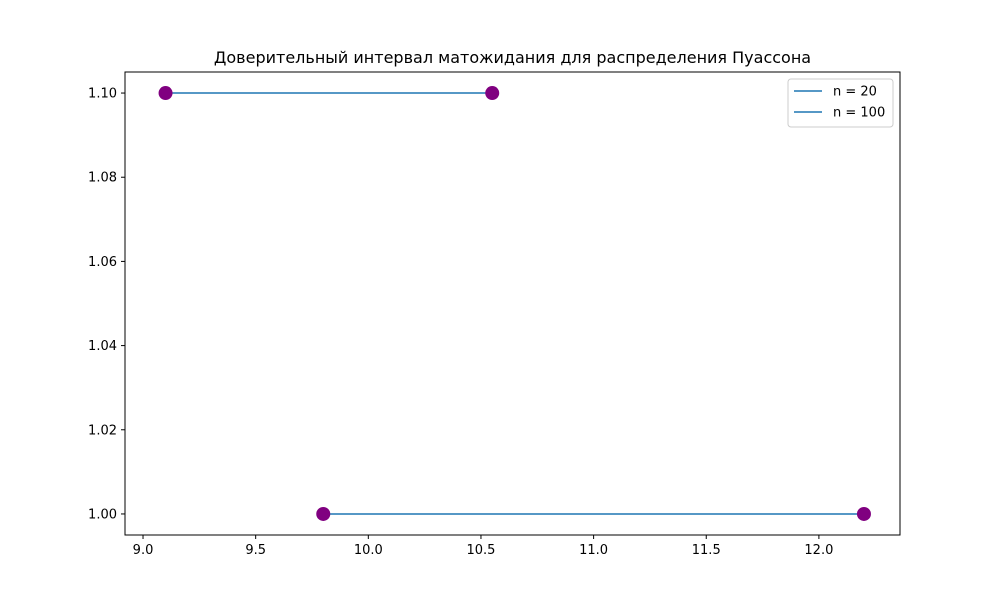 This screenshot has height=600, width=1000. What do you see at coordinates (818, 550) in the screenshot?
I see `x-tick-label: 12.0` at bounding box center [818, 550].